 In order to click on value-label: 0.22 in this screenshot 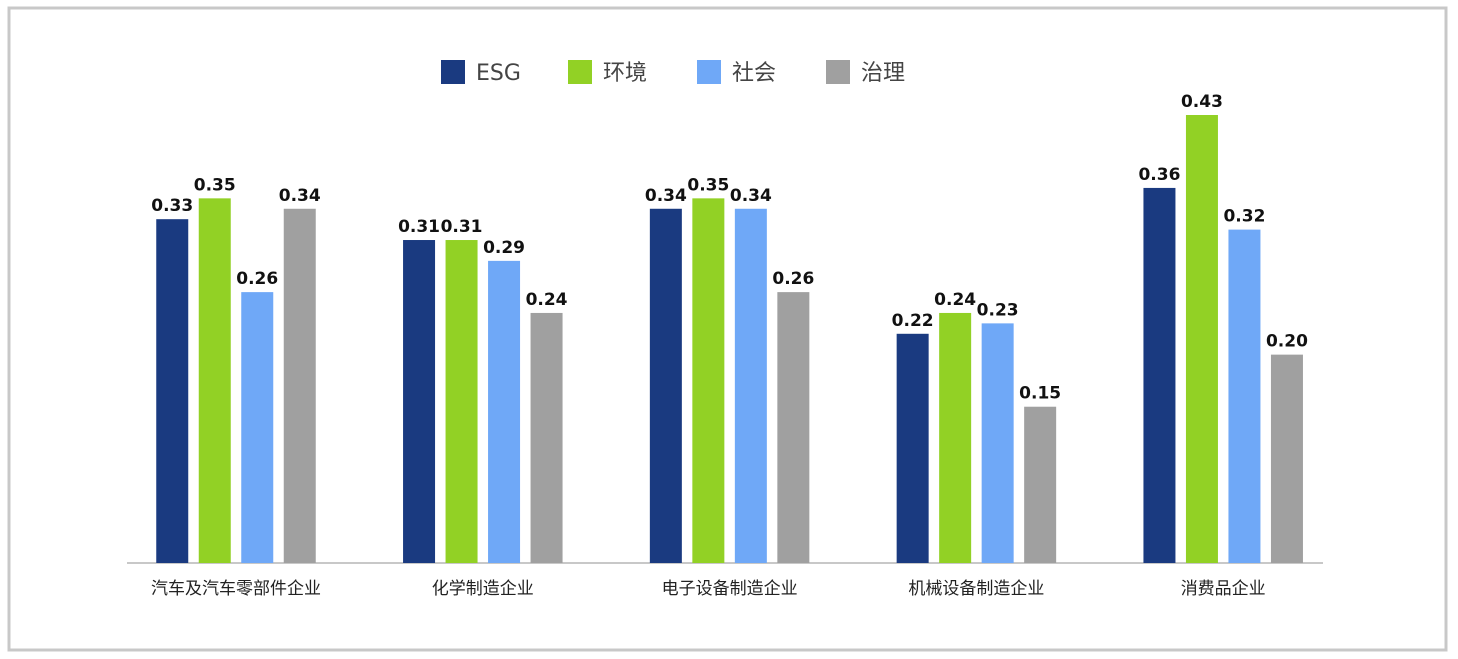, I will do `click(913, 321)`.